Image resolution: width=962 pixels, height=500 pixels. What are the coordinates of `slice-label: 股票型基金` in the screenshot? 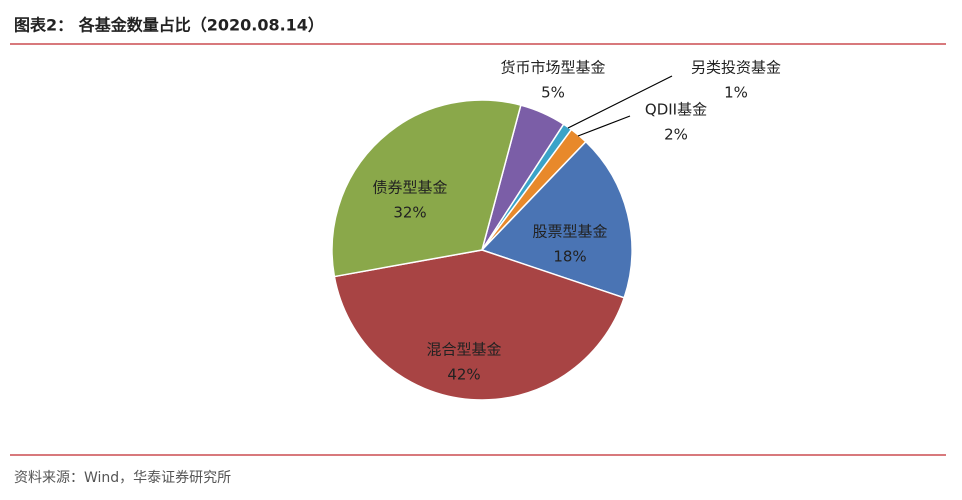 It's located at (569, 232).